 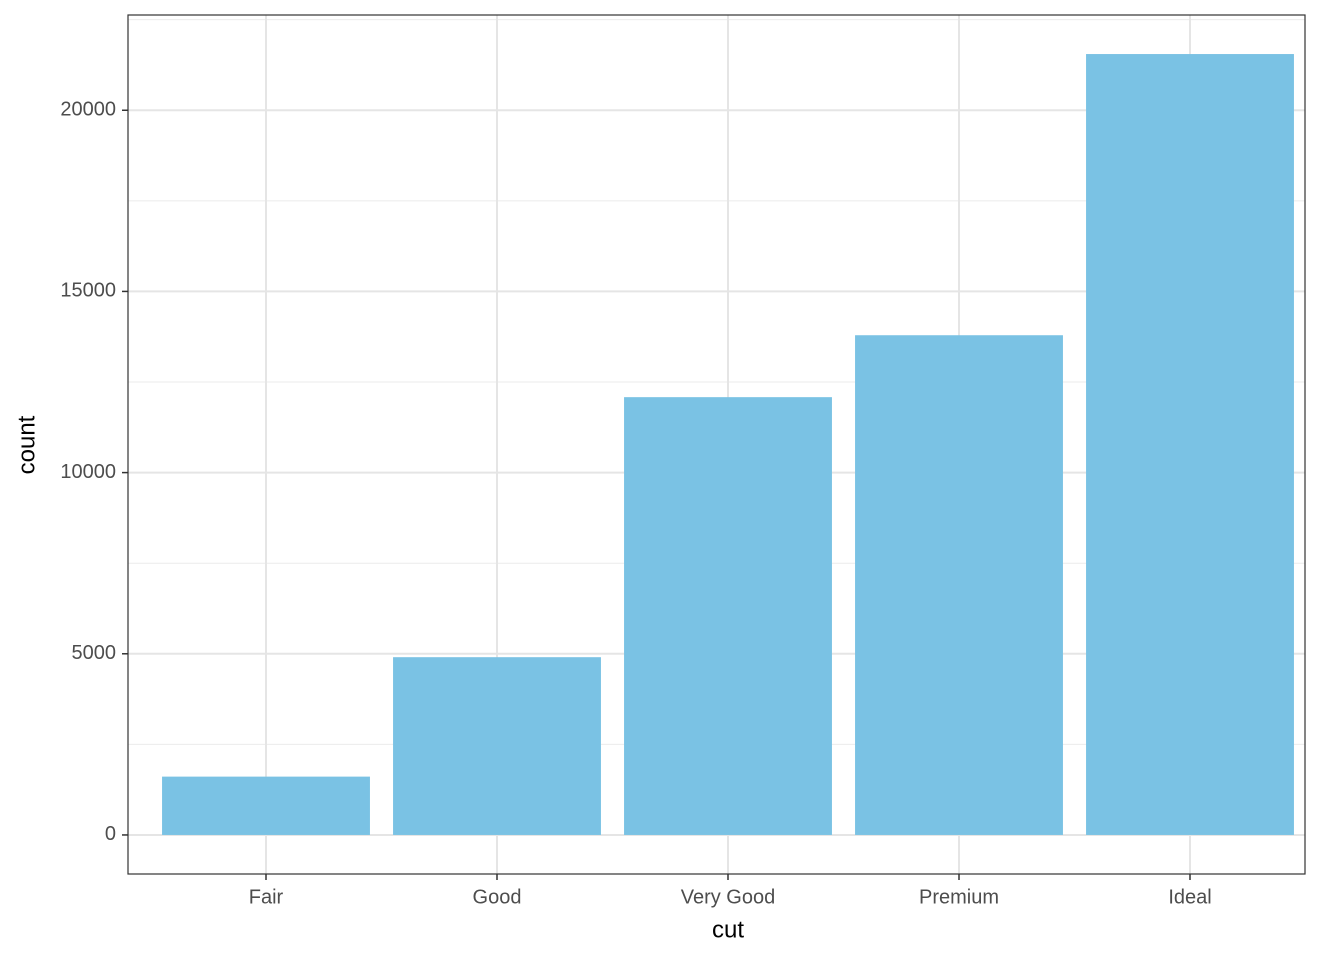 I want to click on x-tick-label: Very Good, so click(x=728, y=897).